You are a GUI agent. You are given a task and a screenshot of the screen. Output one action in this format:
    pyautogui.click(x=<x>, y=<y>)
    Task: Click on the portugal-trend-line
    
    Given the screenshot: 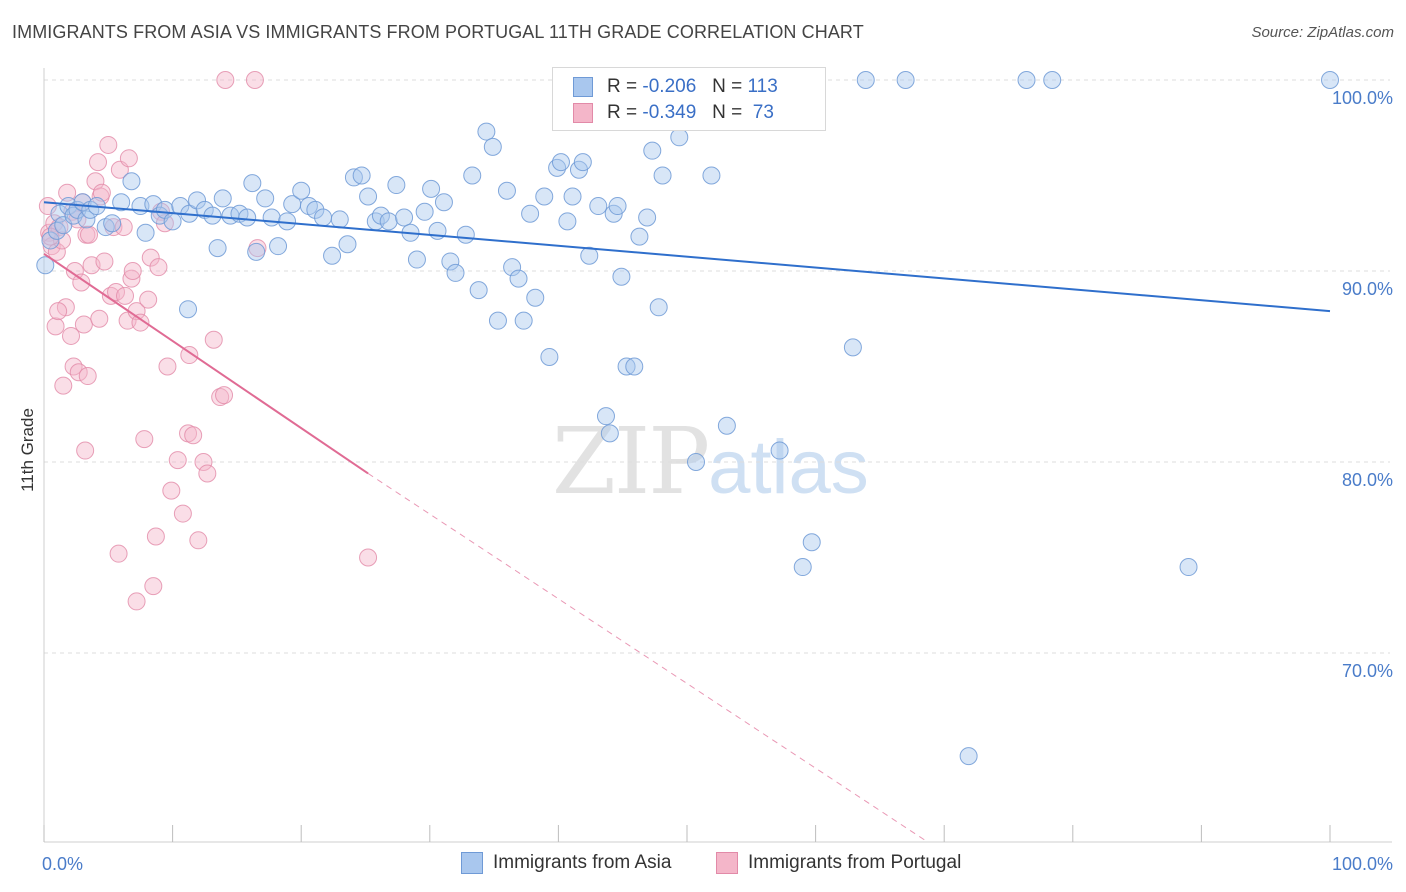 What is the action you would take?
    pyautogui.click(x=206, y=363)
    